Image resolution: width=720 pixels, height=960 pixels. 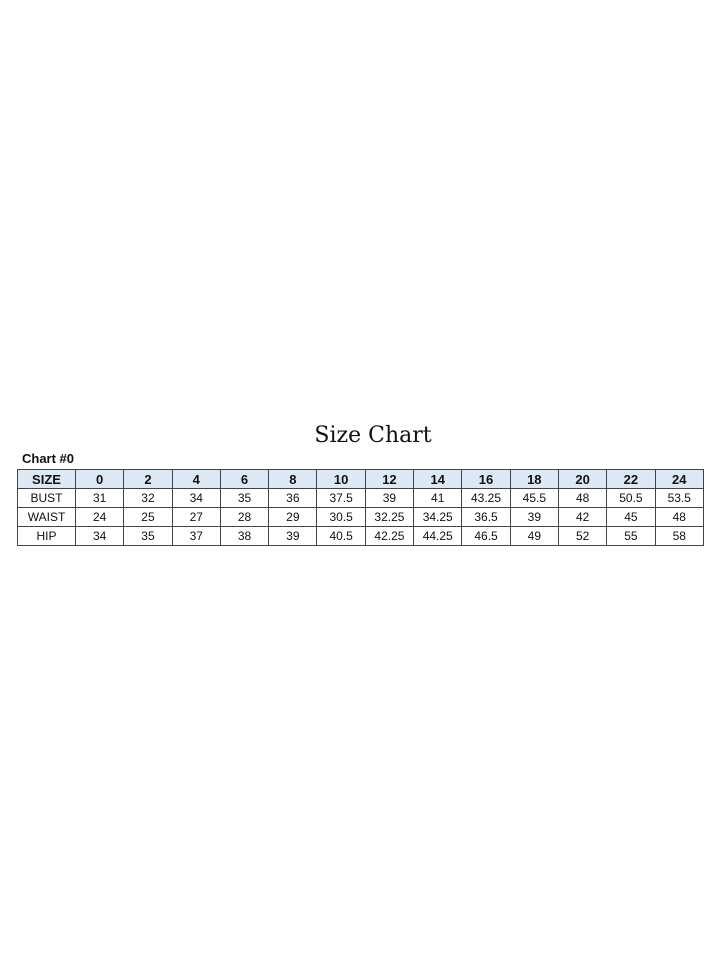 What do you see at coordinates (631, 536) in the screenshot?
I see `table-cell: 55` at bounding box center [631, 536].